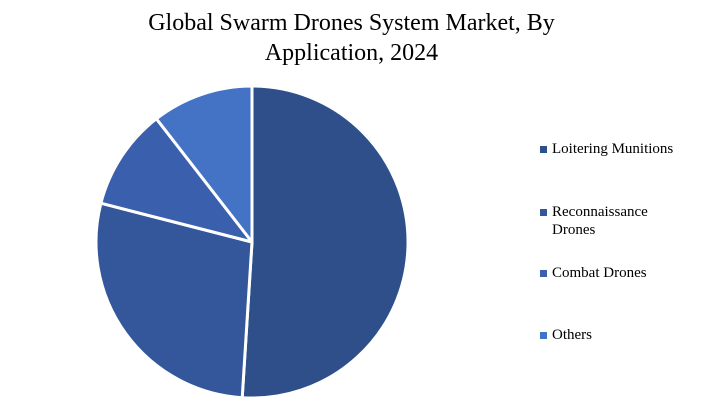  I want to click on pie-slice-combat-drones, so click(176, 180).